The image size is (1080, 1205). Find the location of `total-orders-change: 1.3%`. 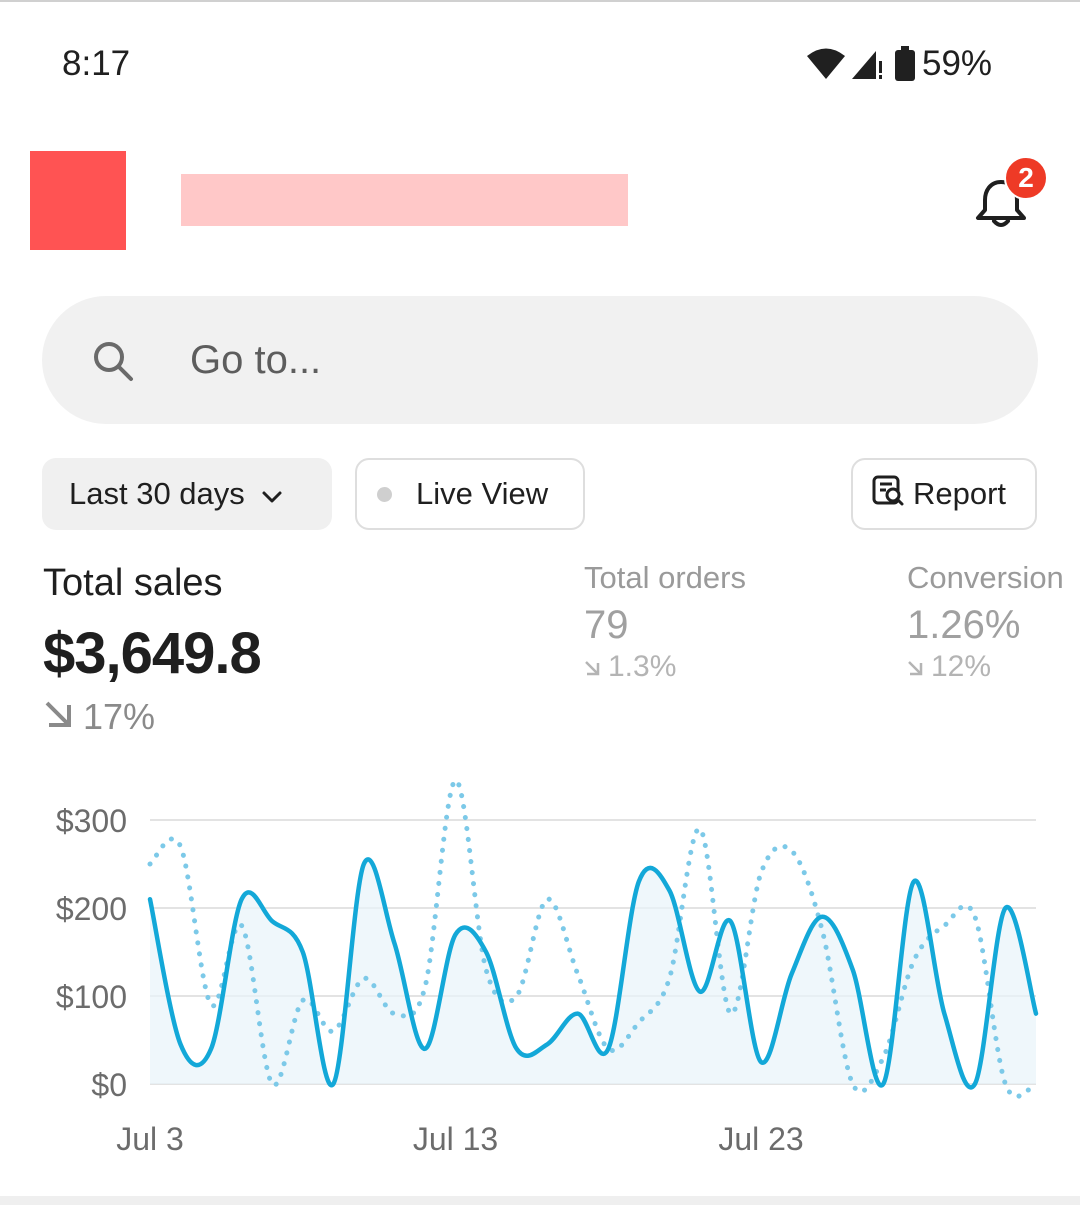

total-orders-change: 1.3% is located at coordinates (630, 667).